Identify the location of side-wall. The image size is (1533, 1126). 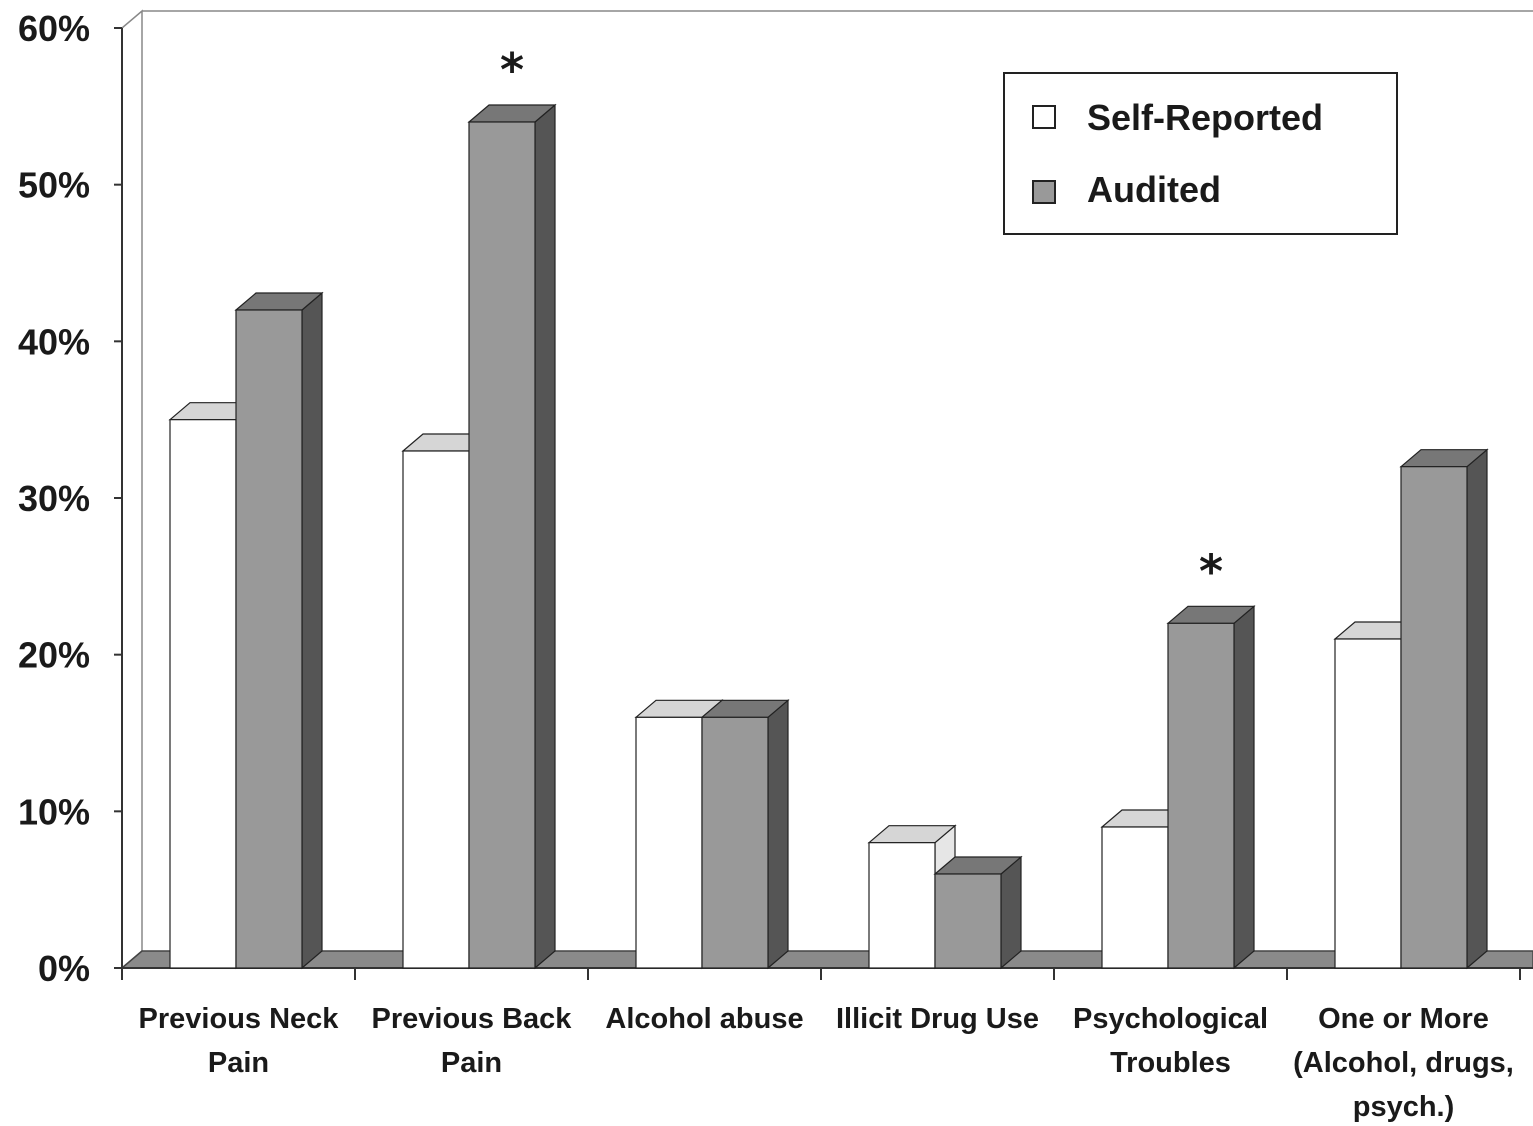
(132, 489).